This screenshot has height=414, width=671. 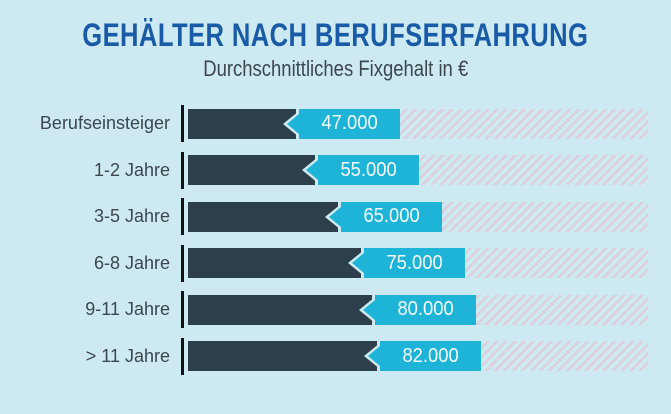 What do you see at coordinates (131, 262) in the screenshot?
I see `category-label: 6-8 Jahre` at bounding box center [131, 262].